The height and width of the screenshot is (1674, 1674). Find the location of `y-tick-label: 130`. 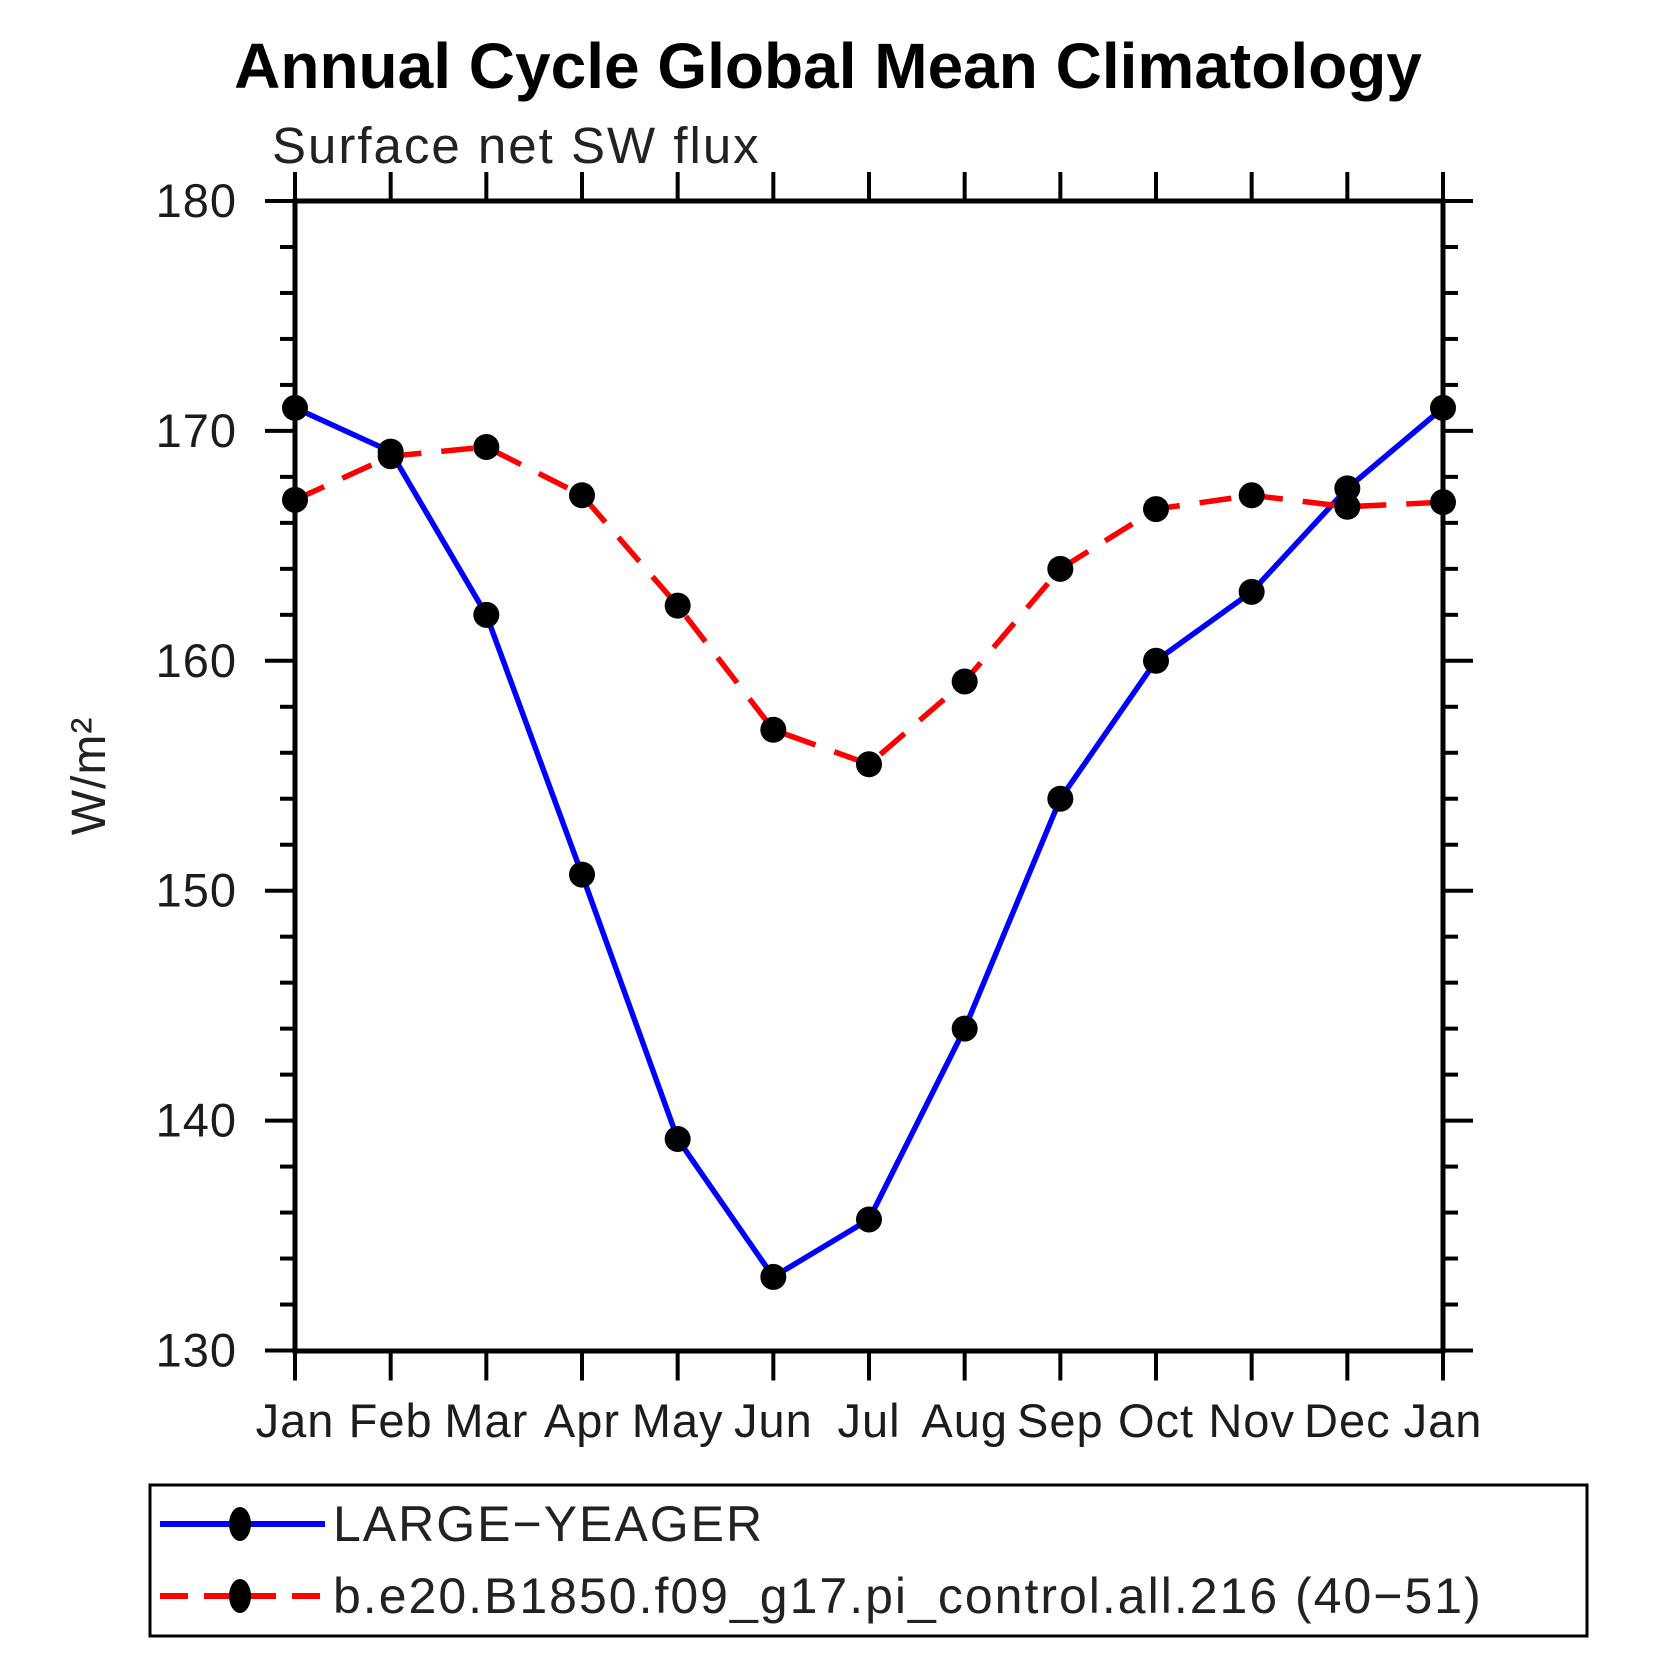

y-tick-label: 130 is located at coordinates (196, 1350).